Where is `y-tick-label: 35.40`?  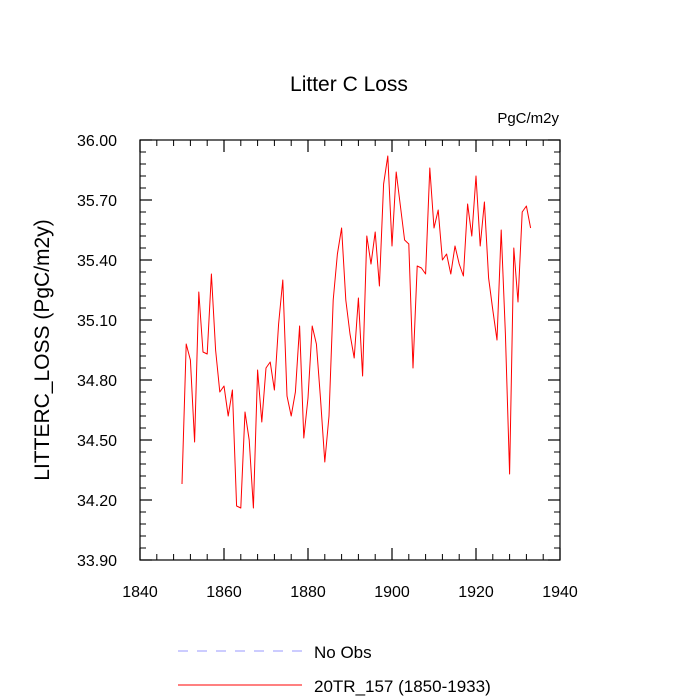
y-tick-label: 35.40 is located at coordinates (97, 261).